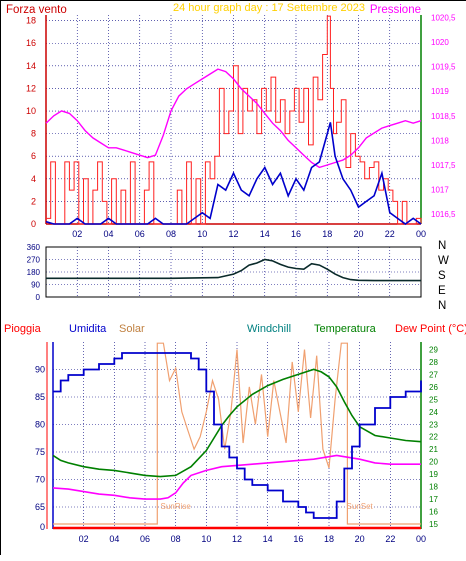  I want to click on humidity-y-tick-label: 90, so click(40, 370).